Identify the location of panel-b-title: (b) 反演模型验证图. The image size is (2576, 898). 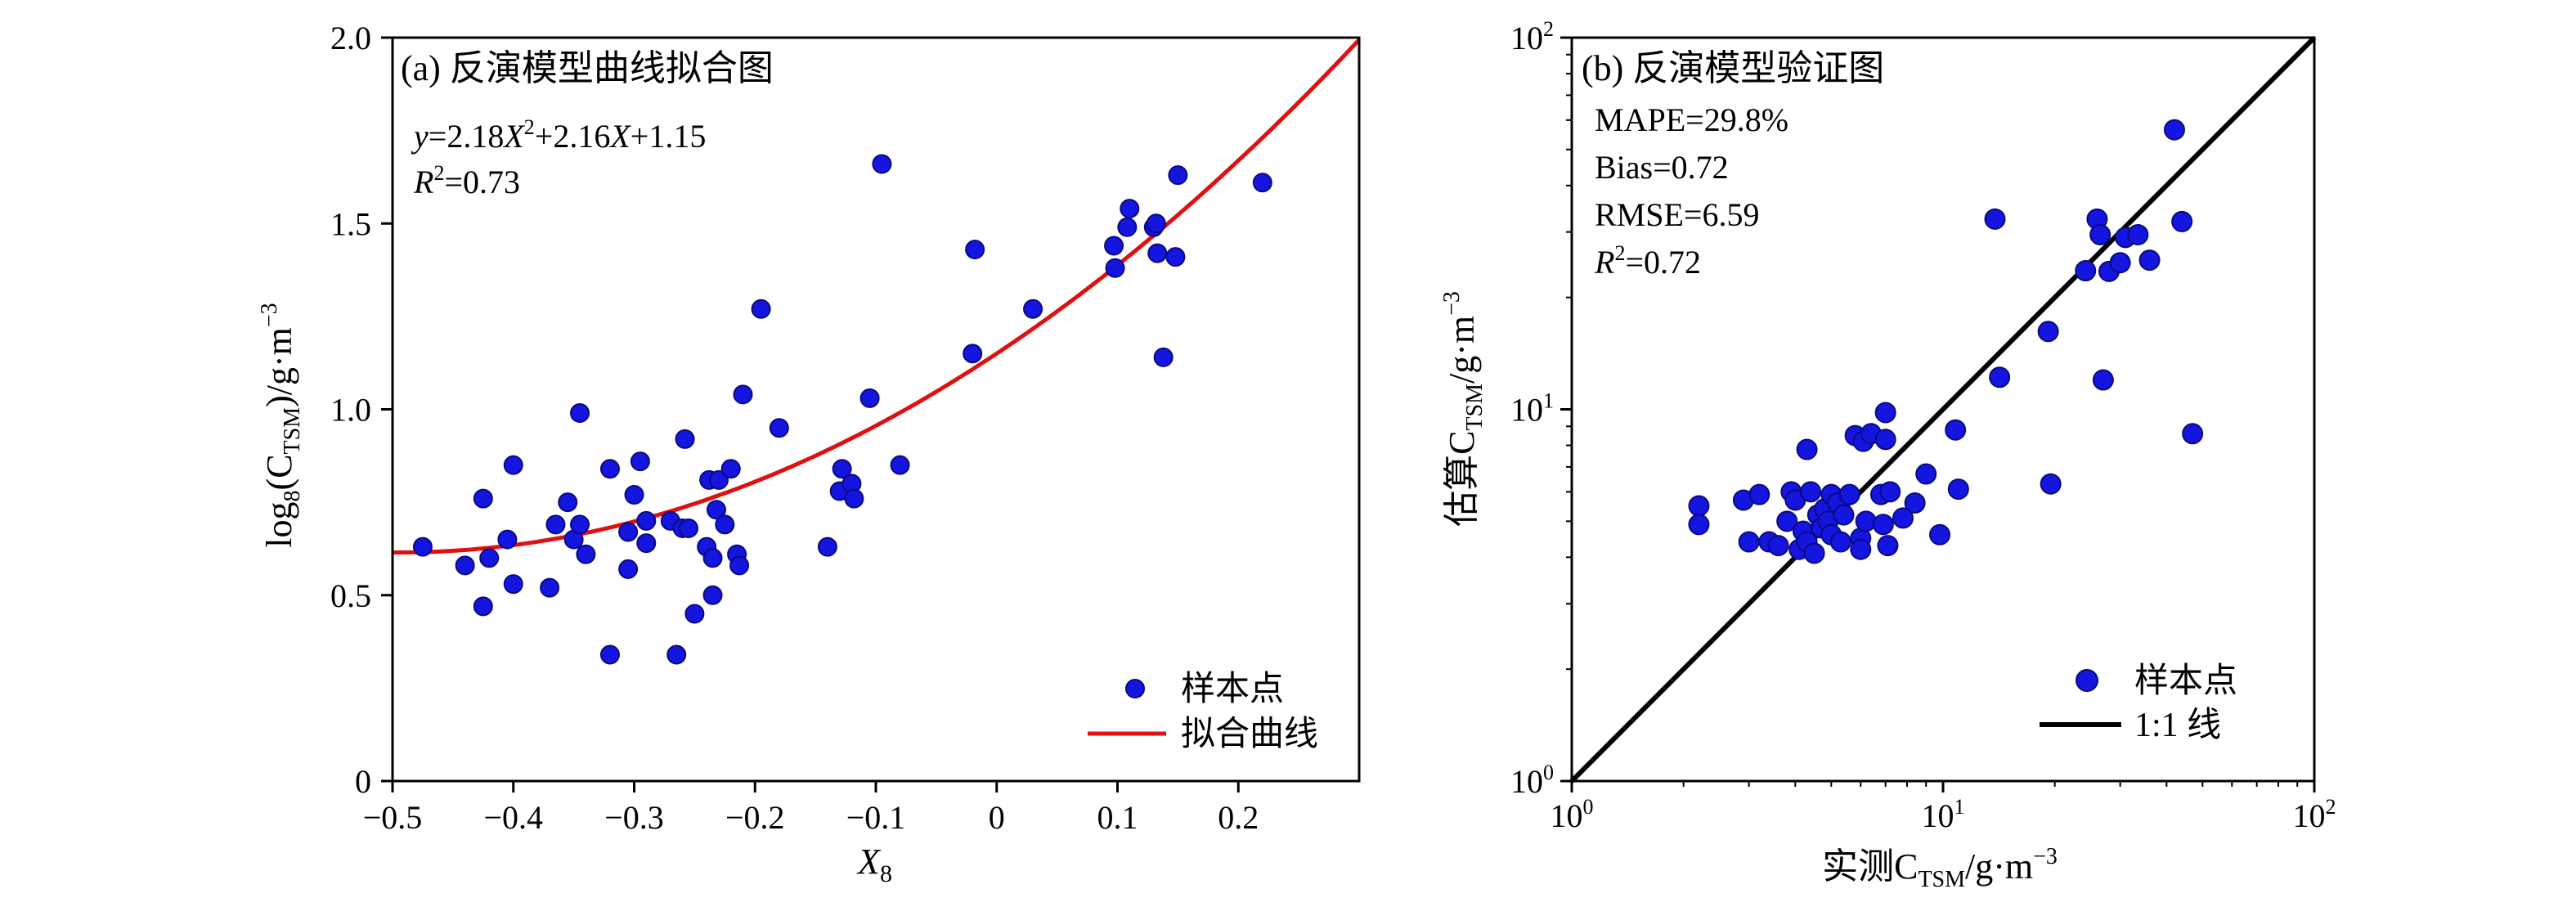
(1733, 68).